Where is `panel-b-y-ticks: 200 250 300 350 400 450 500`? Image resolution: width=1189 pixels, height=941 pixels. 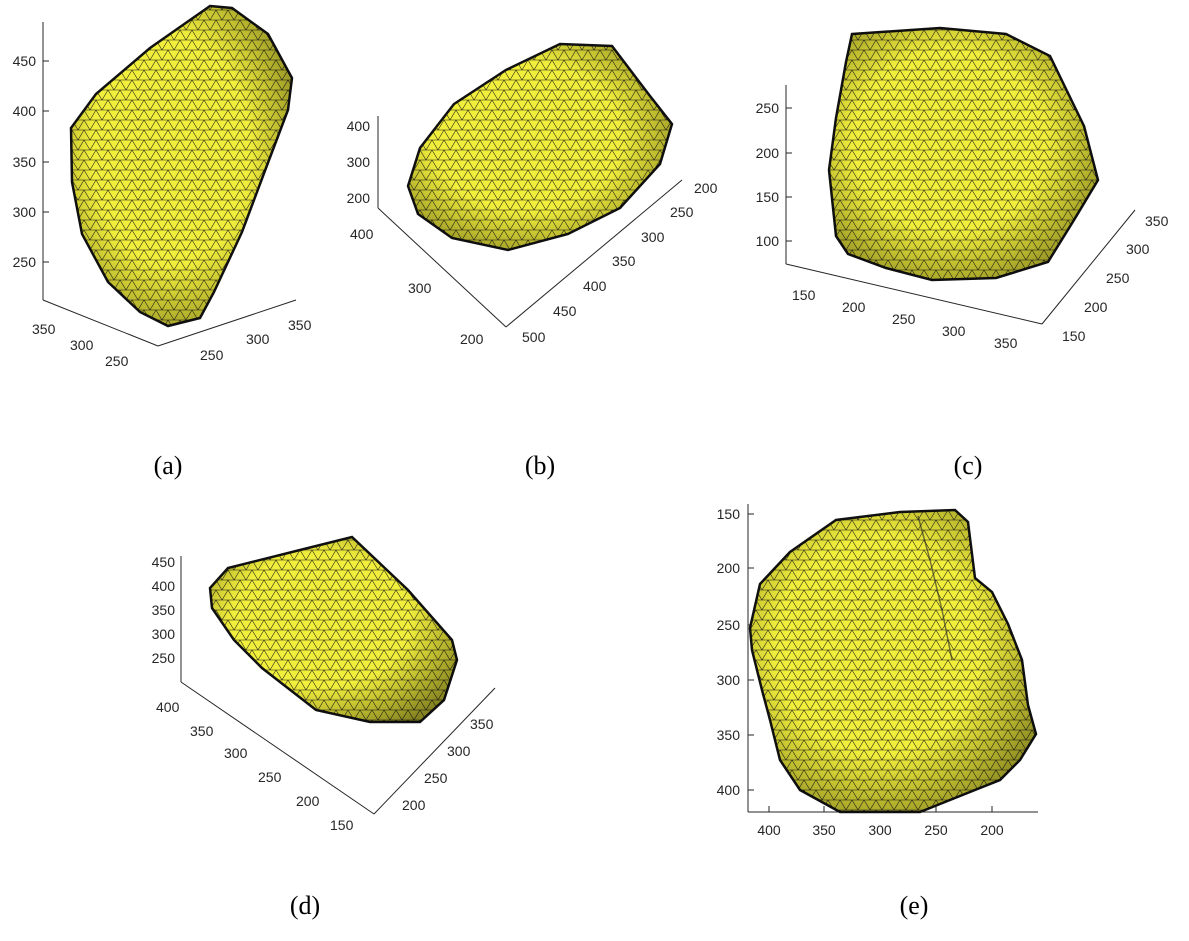 panel-b-y-ticks: 200 250 300 350 400 450 500 is located at coordinates (620, 262).